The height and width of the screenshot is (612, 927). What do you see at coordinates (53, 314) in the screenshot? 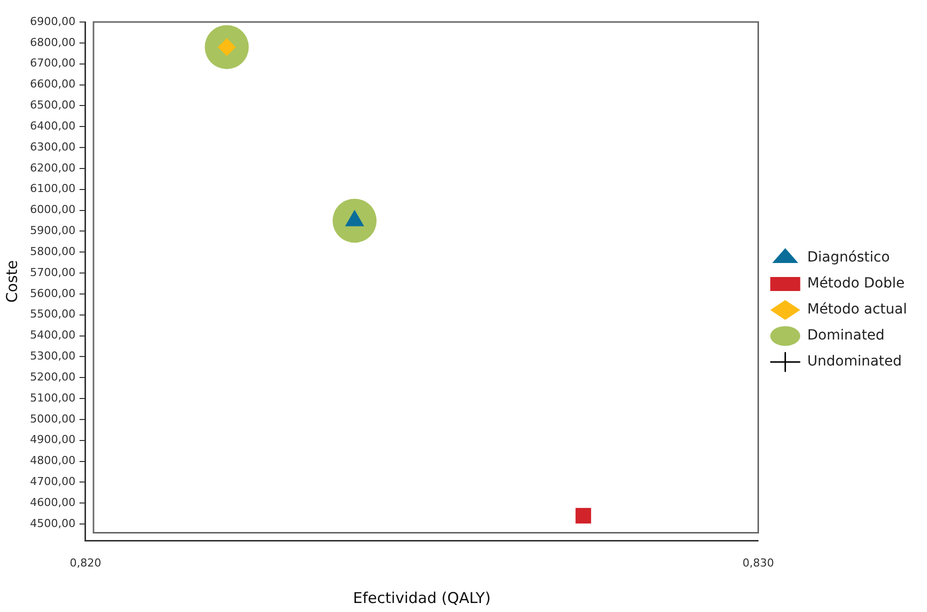
I see `y-tick-label: 5500,00` at bounding box center [53, 314].